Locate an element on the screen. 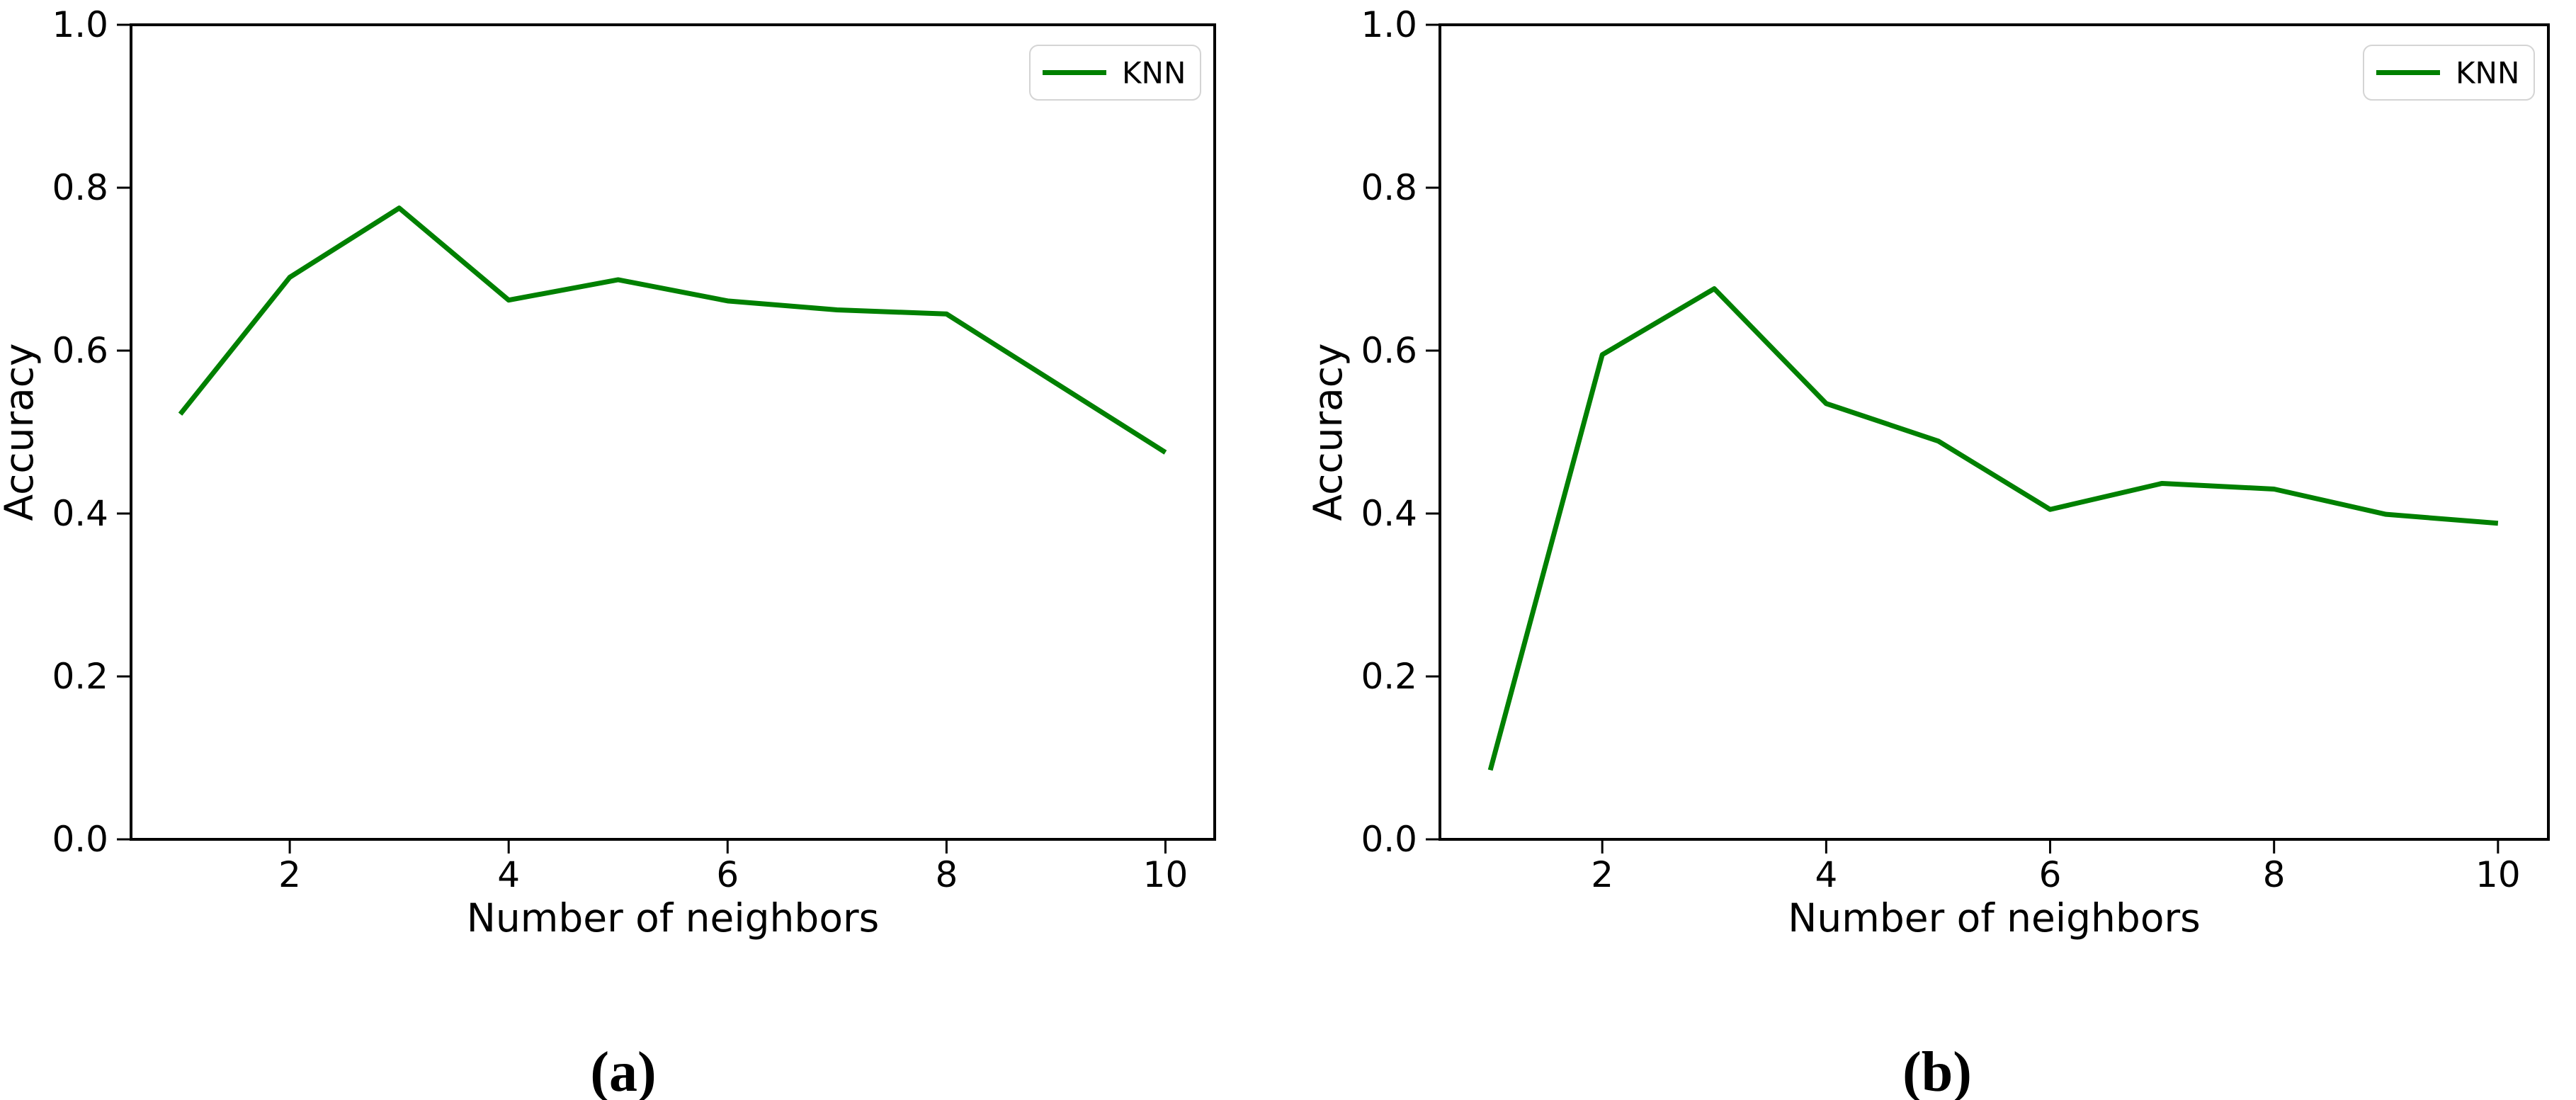 The width and height of the screenshot is (2576, 1100). caption-a: (a) is located at coordinates (623, 1070).